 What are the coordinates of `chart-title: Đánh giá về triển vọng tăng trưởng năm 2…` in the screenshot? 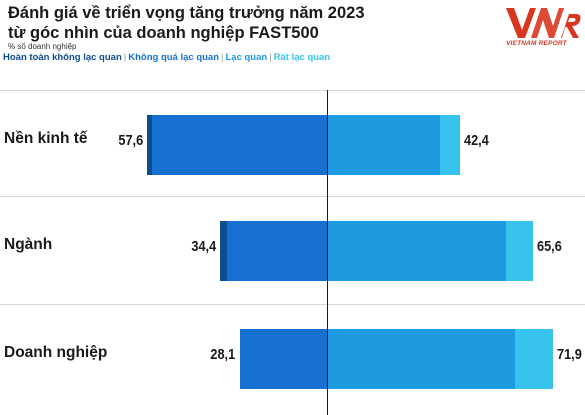 It's located at (243, 23).